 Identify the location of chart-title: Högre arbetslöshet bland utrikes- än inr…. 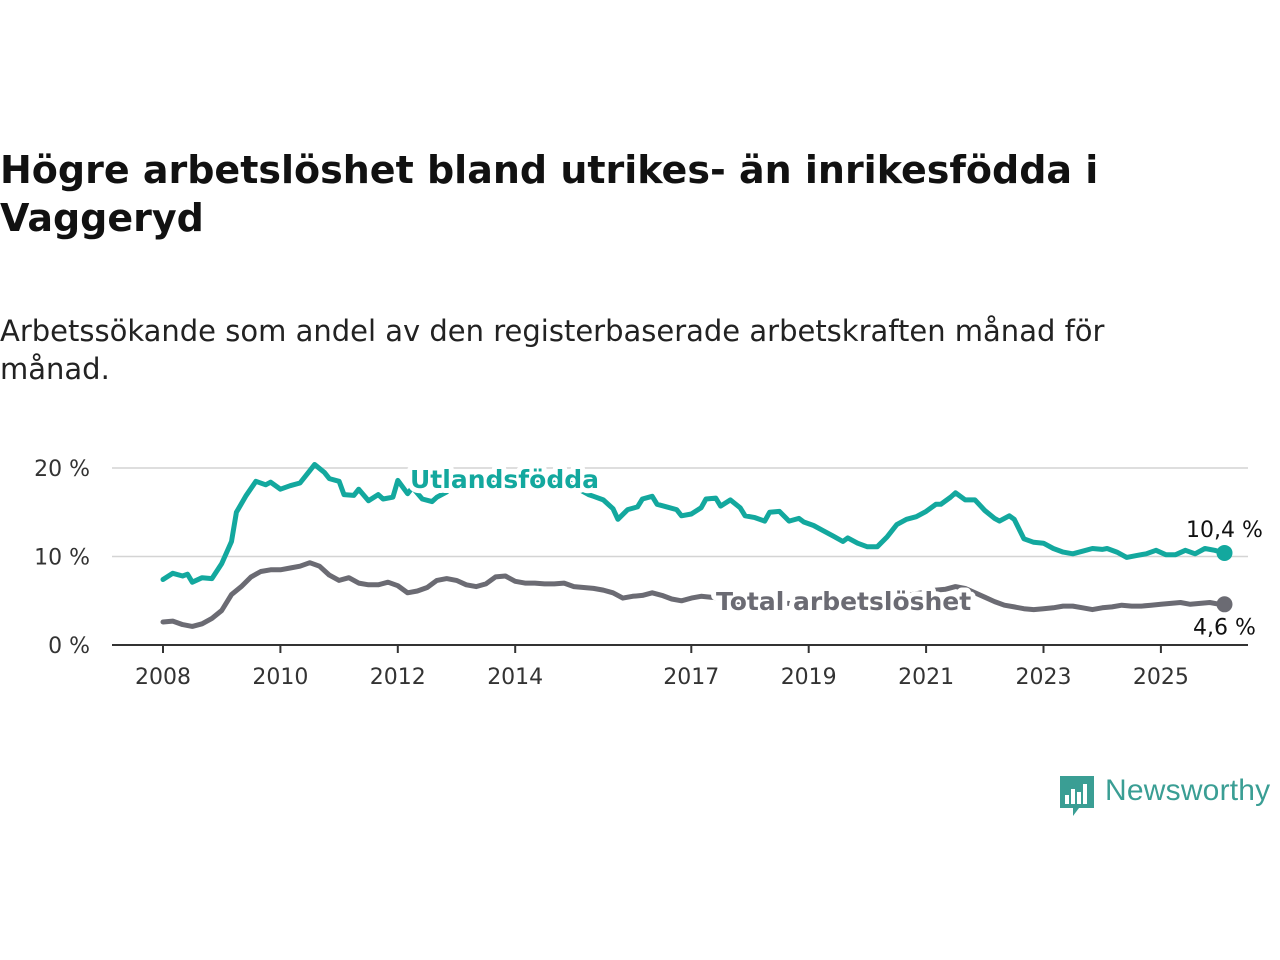
(549, 194).